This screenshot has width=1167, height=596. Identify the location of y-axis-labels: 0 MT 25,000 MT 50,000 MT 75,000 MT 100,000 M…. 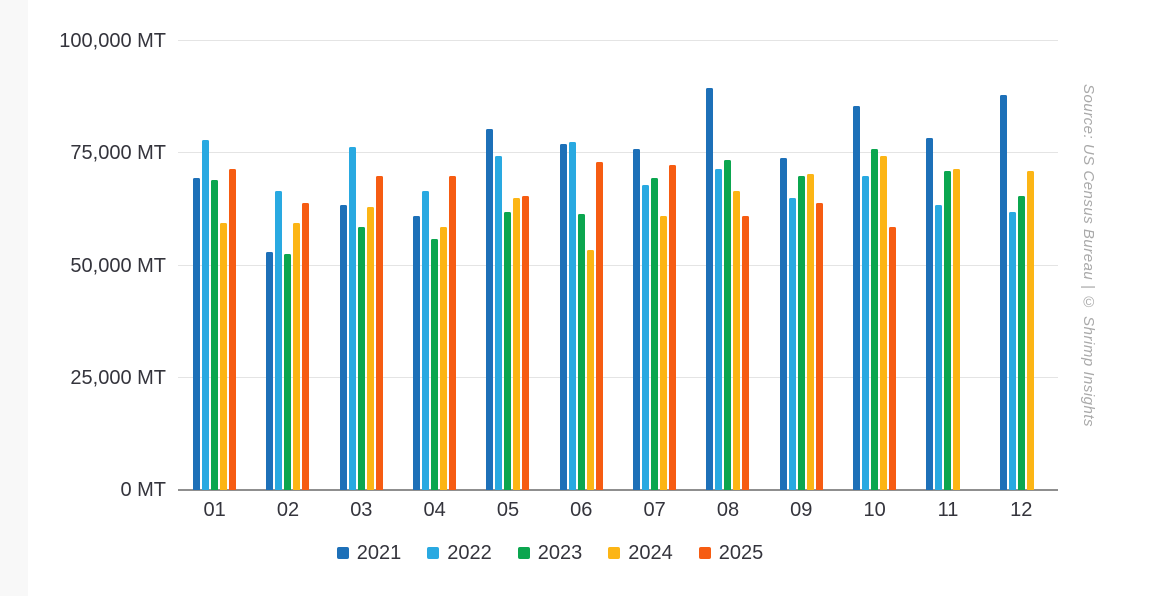
(83, 265).